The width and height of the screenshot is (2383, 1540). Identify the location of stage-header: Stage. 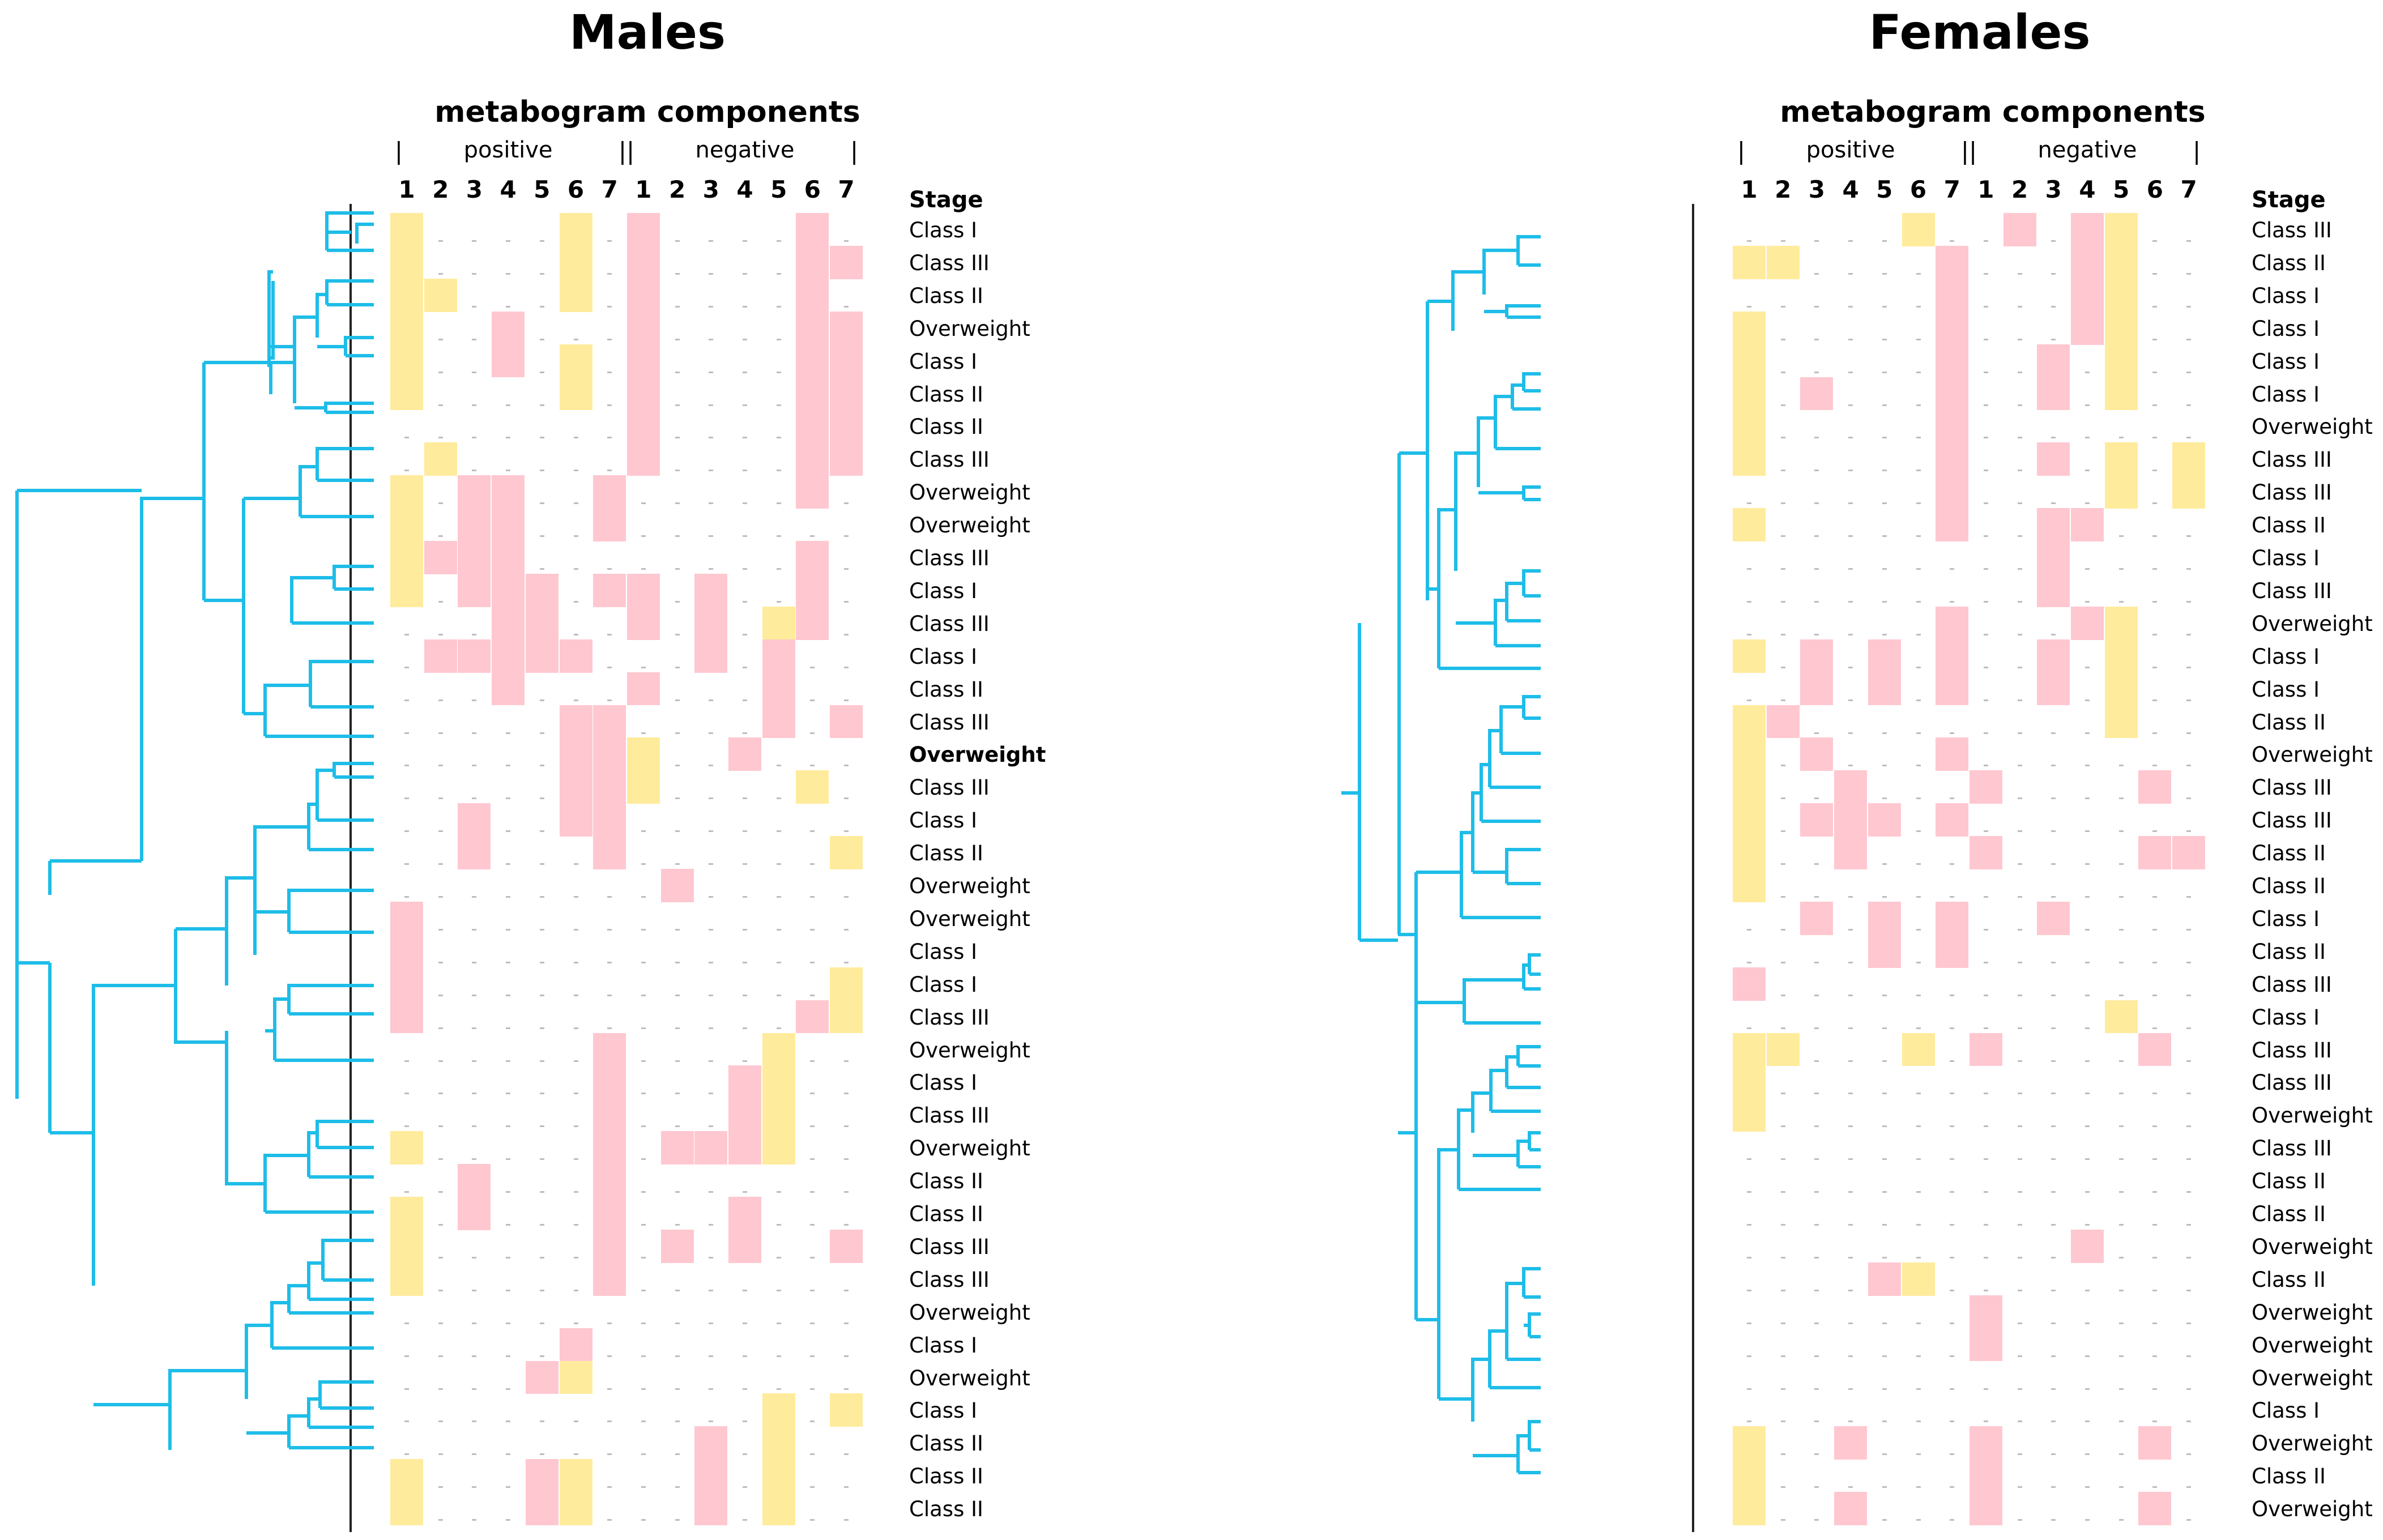
(946, 200).